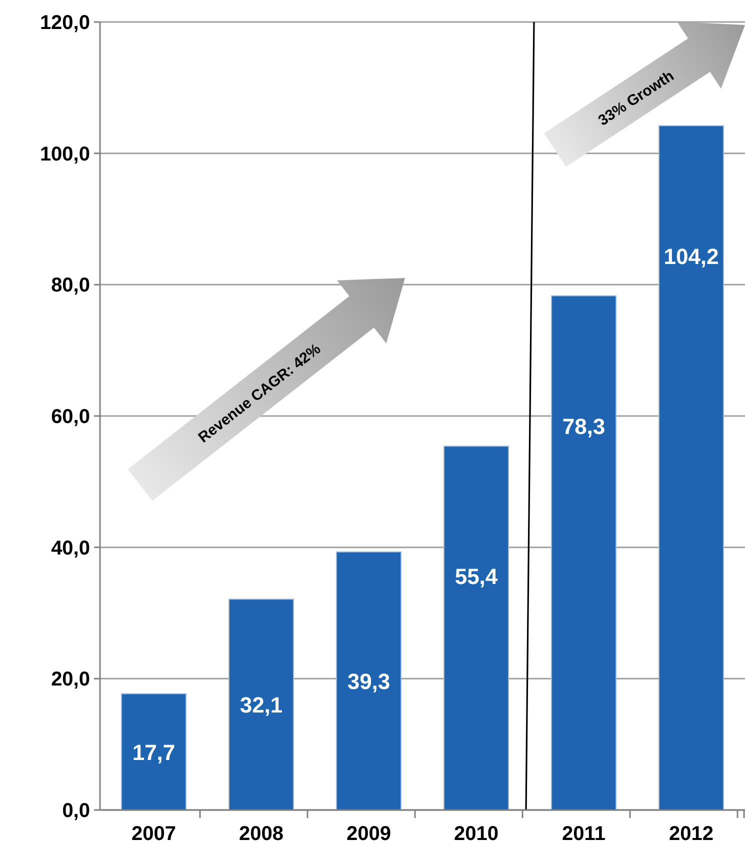 The image size is (745, 852). Describe the element at coordinates (584, 834) in the screenshot. I see `x-tick-label: 2011` at that location.